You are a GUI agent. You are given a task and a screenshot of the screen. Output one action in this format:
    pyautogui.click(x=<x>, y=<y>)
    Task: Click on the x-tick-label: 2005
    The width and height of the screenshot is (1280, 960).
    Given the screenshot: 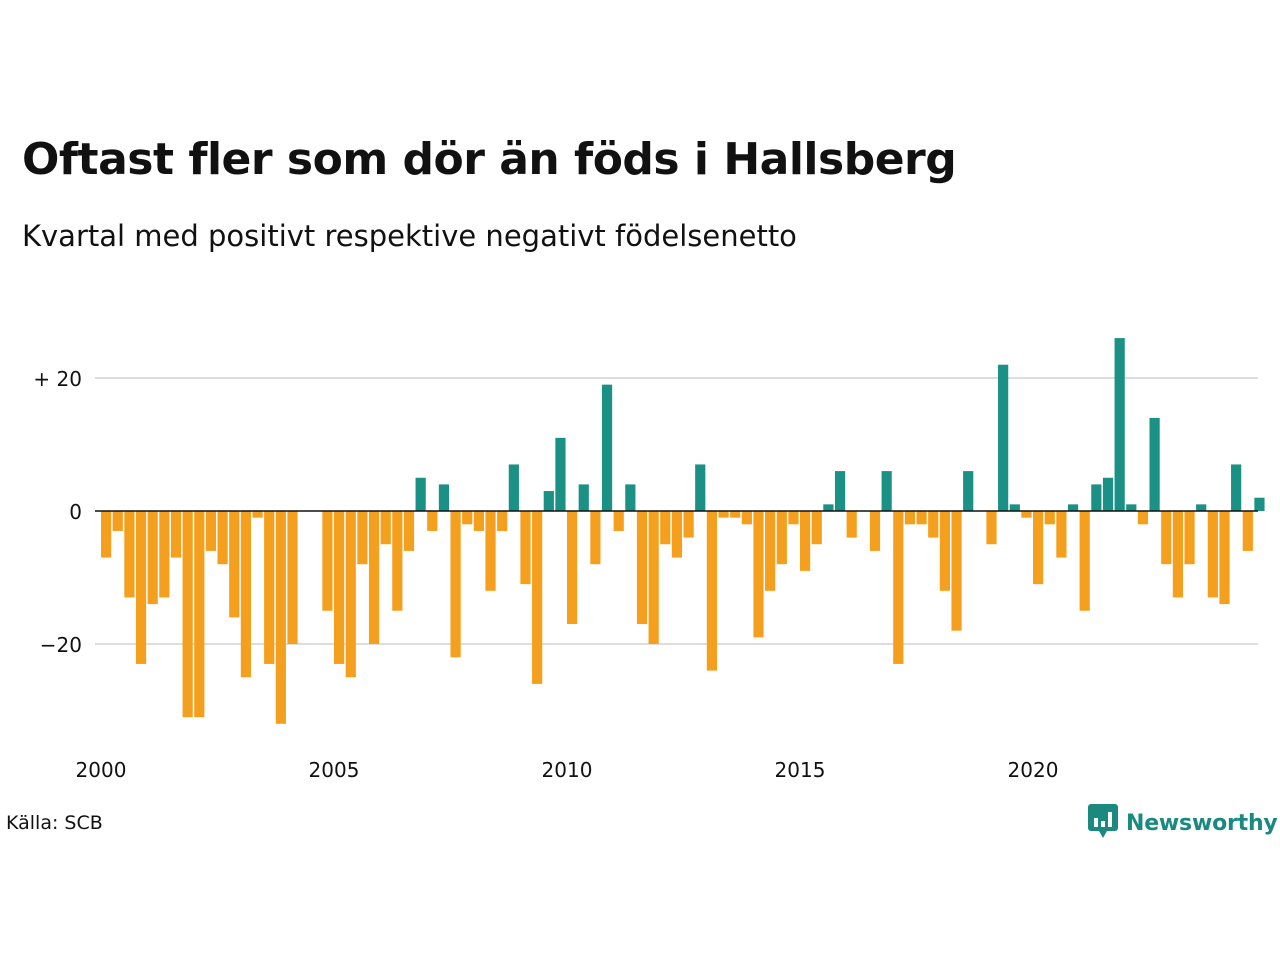 What is the action you would take?
    pyautogui.click(x=334, y=770)
    